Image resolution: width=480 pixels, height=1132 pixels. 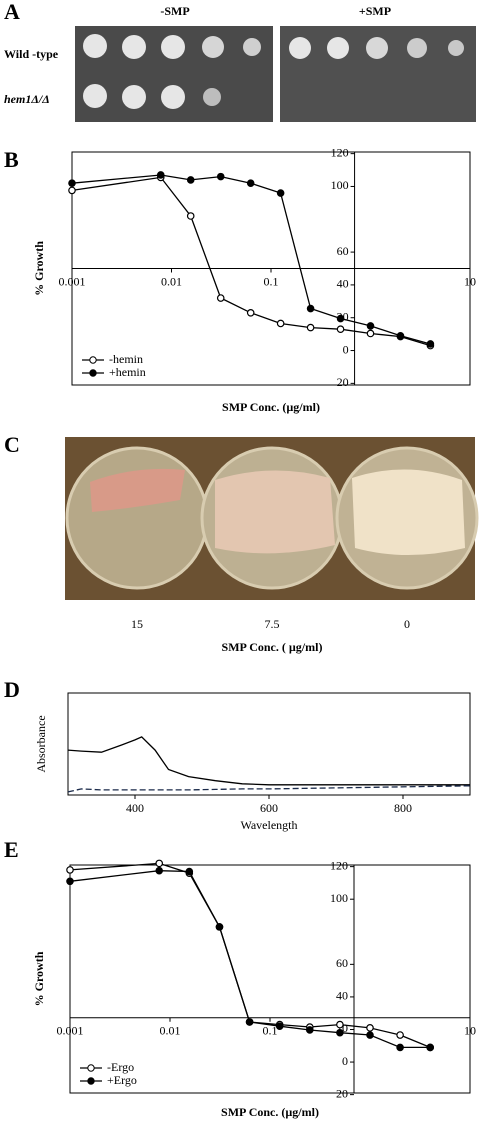 What do you see at coordinates (272, 647) in the screenshot?
I see `axis-label: SMP Conc. ( µg/ml)` at bounding box center [272, 647].